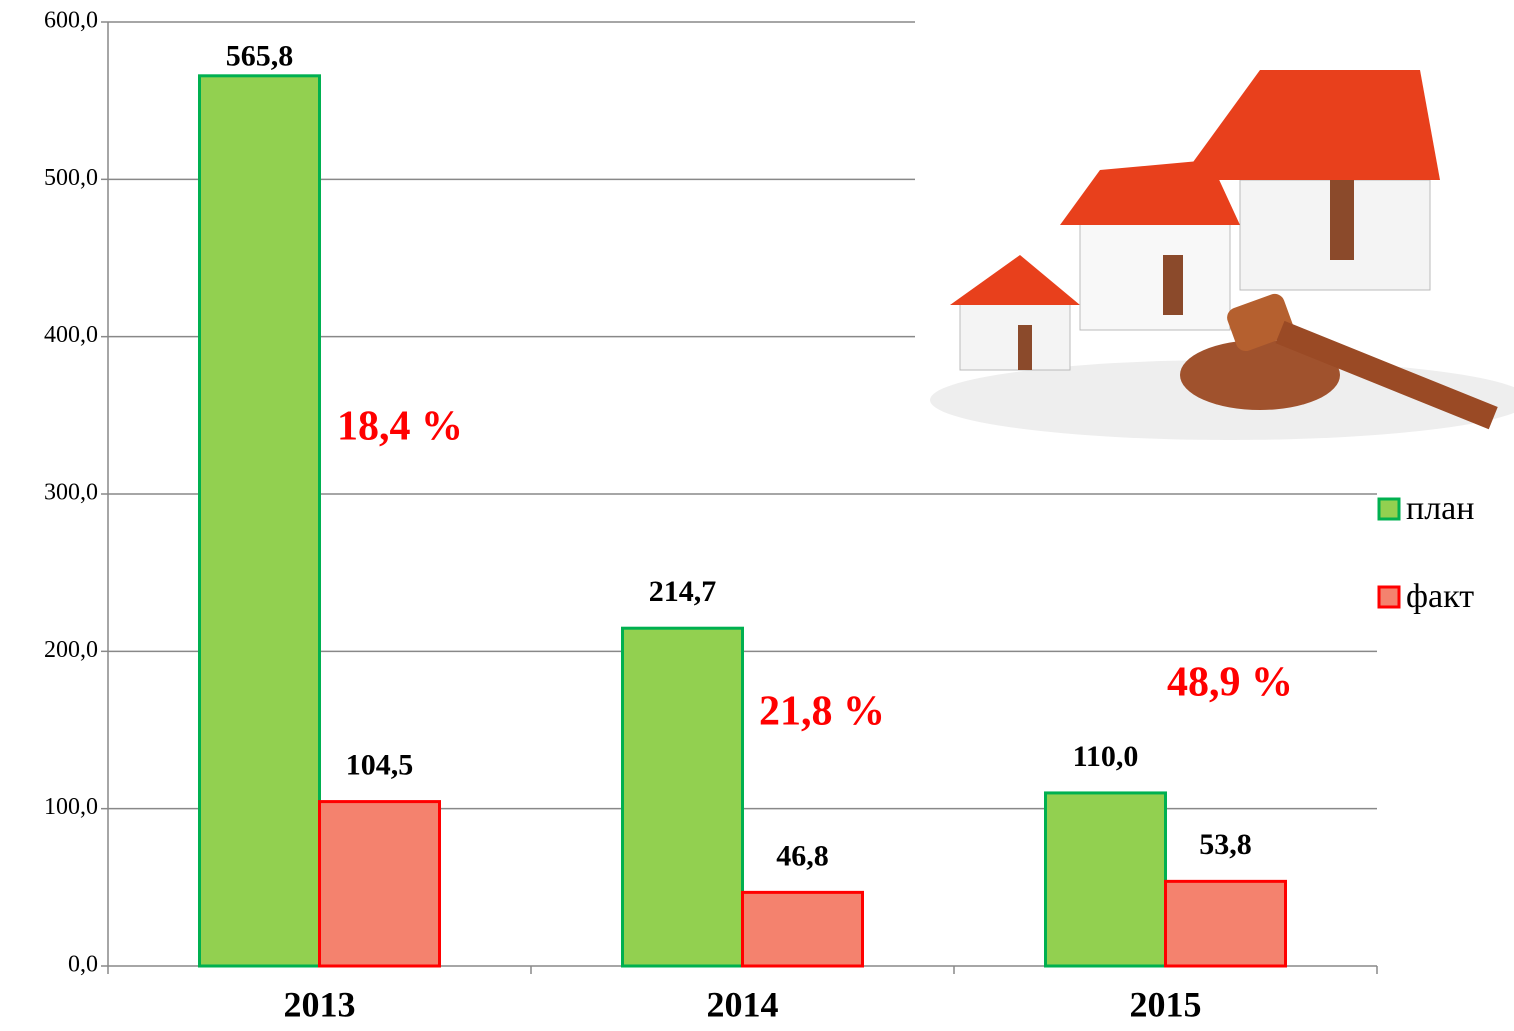 This screenshot has width=1514, height=1031. Describe the element at coordinates (1225, 844) in the screenshot. I see `data-label: 53,8` at that location.